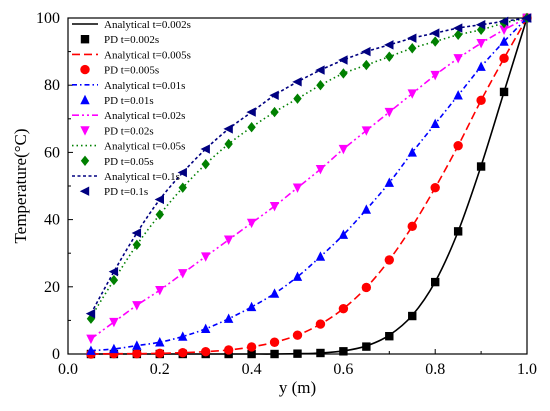  I want to click on legend-label: Analytical t=0.05s, so click(144, 147).